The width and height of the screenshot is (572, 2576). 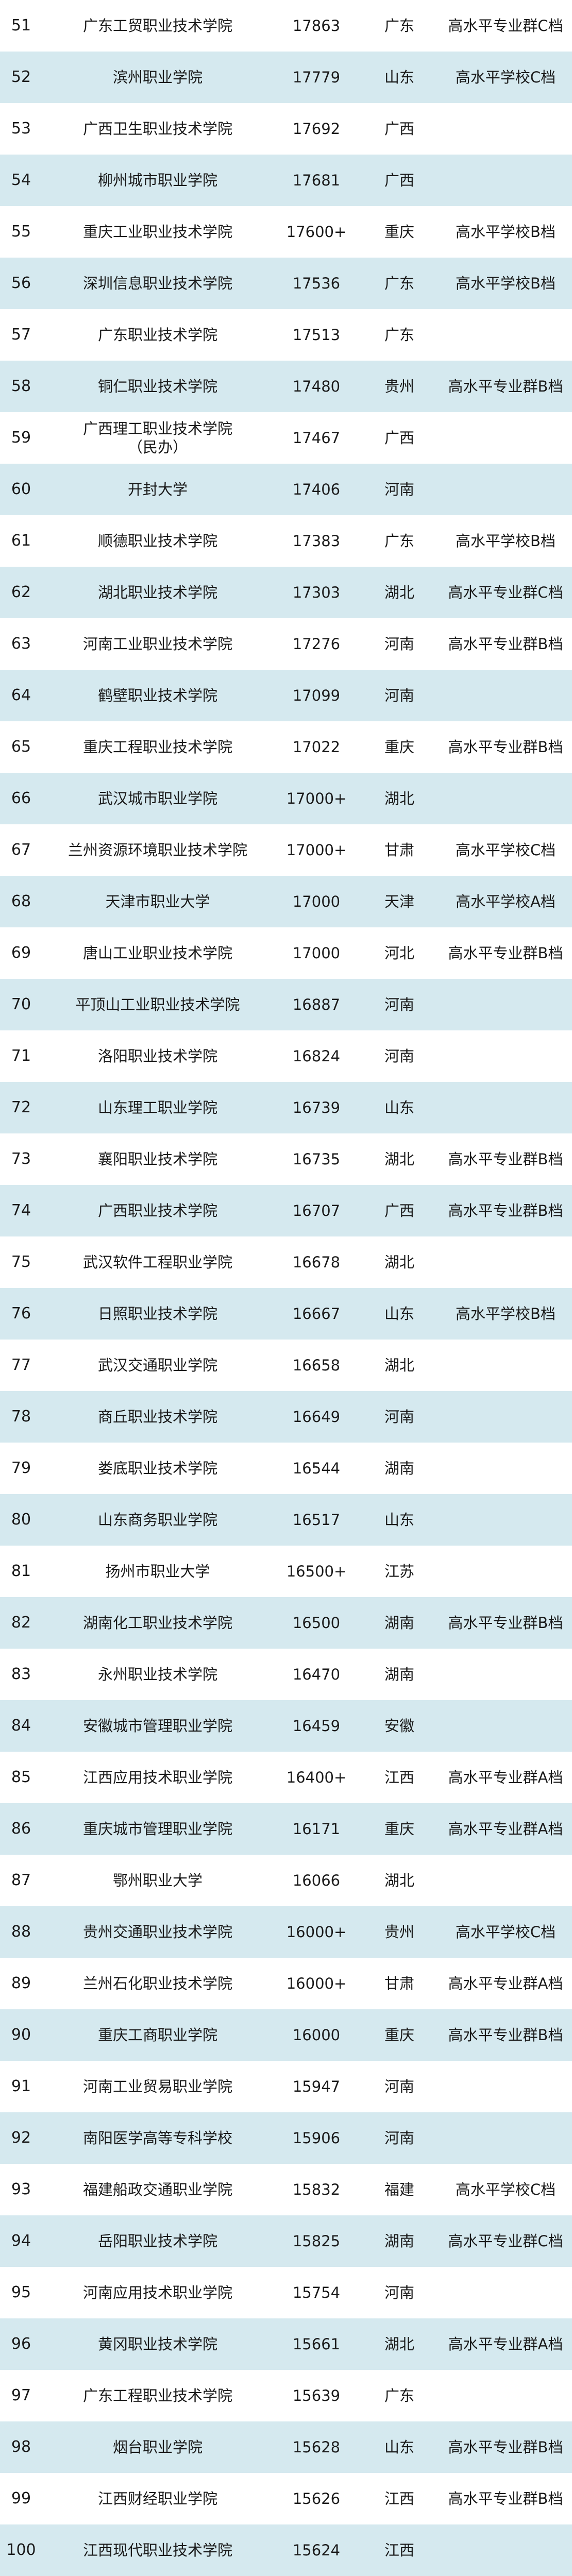 What do you see at coordinates (21, 850) in the screenshot?
I see `rank-cell: 67` at bounding box center [21, 850].